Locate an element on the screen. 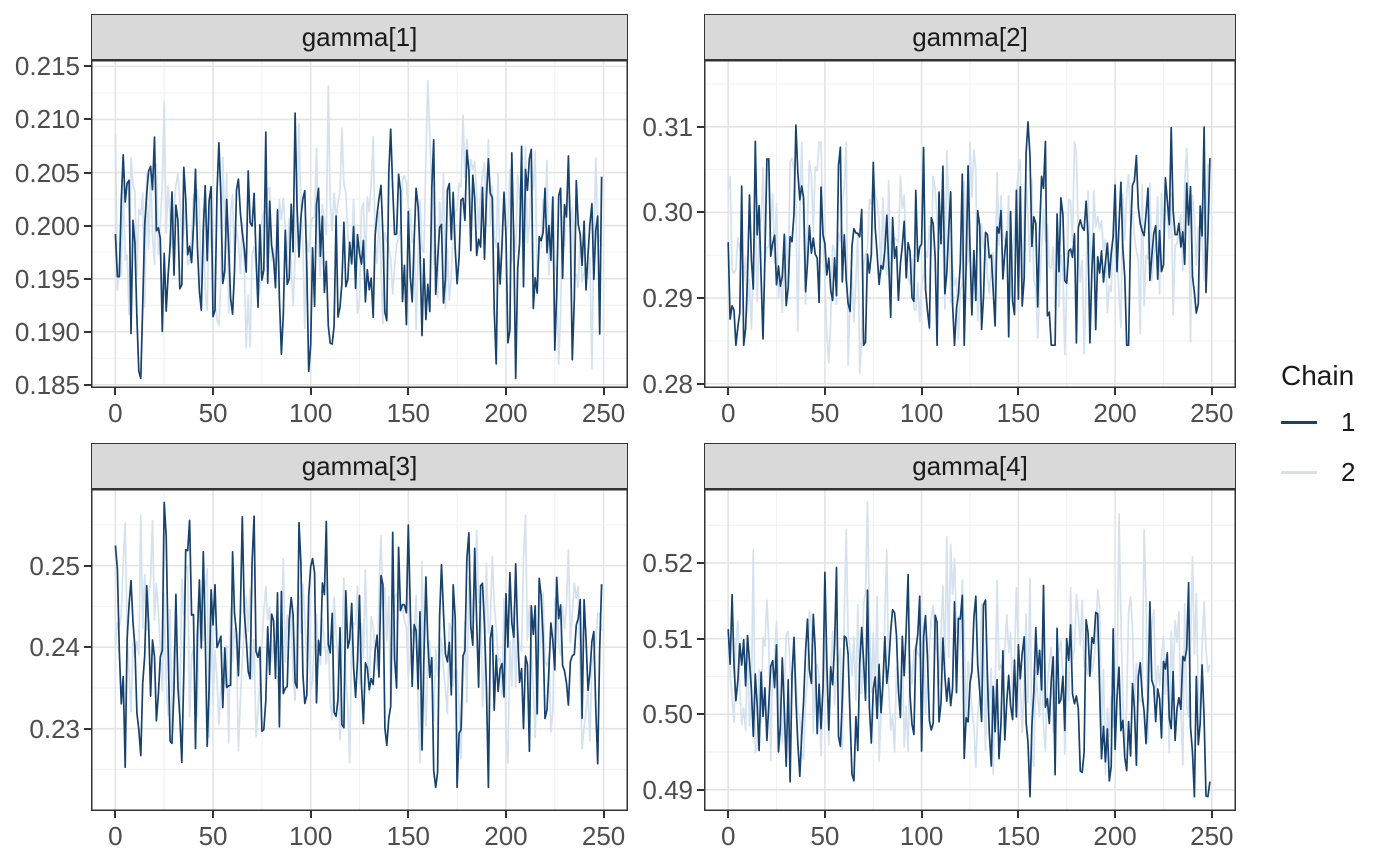 Image resolution: width=1400 pixels, height=865 pixels. legend-item-label-chain-2: 2 is located at coordinates (1348, 471).